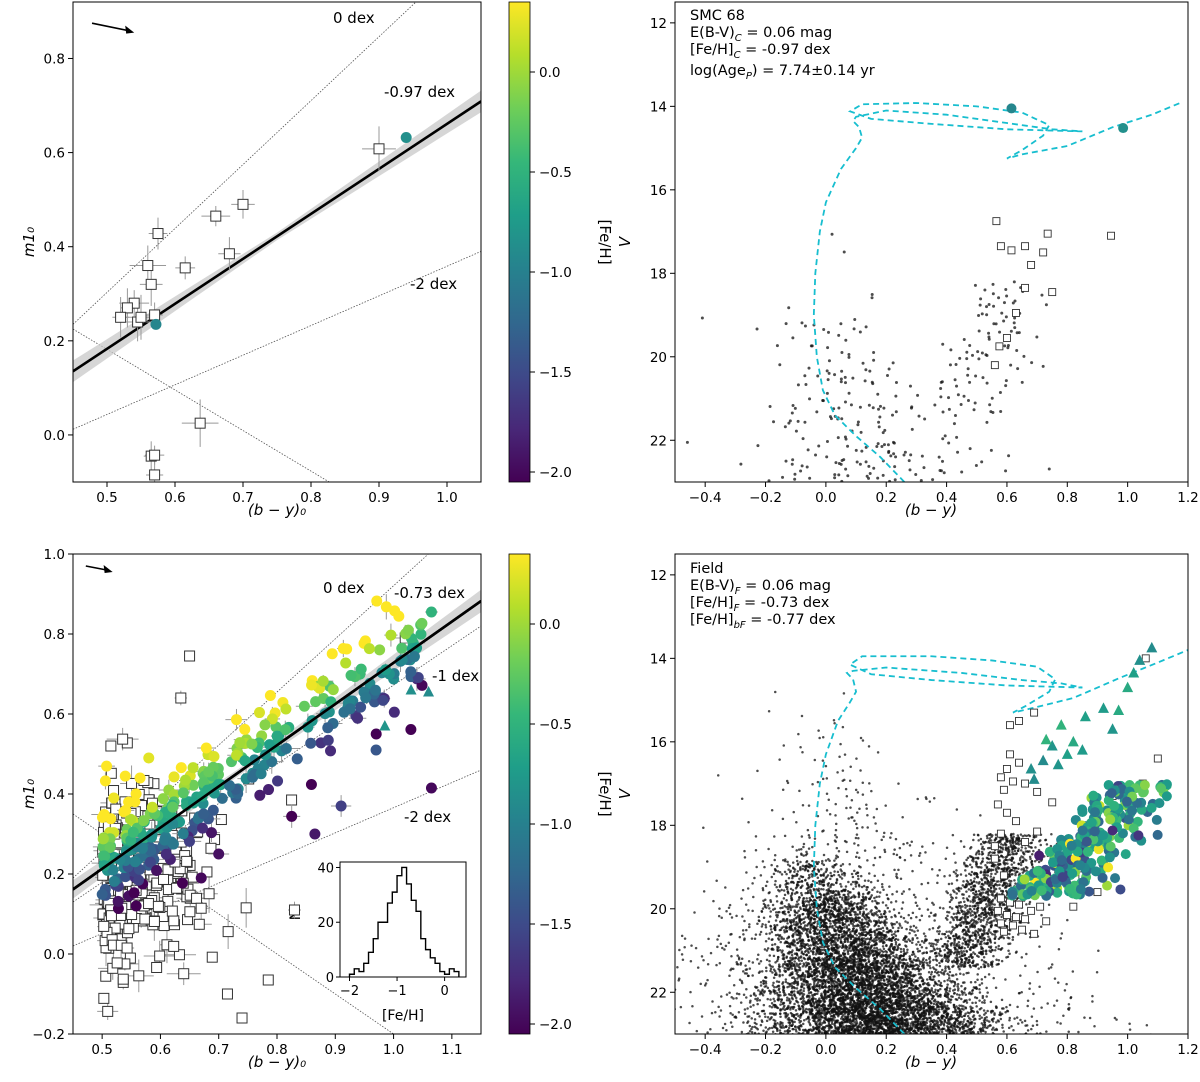 The height and width of the screenshot is (1082, 1200). Describe the element at coordinates (931, 510) in the screenshot. I see `panel-2-xlabel: (b − y)` at that location.